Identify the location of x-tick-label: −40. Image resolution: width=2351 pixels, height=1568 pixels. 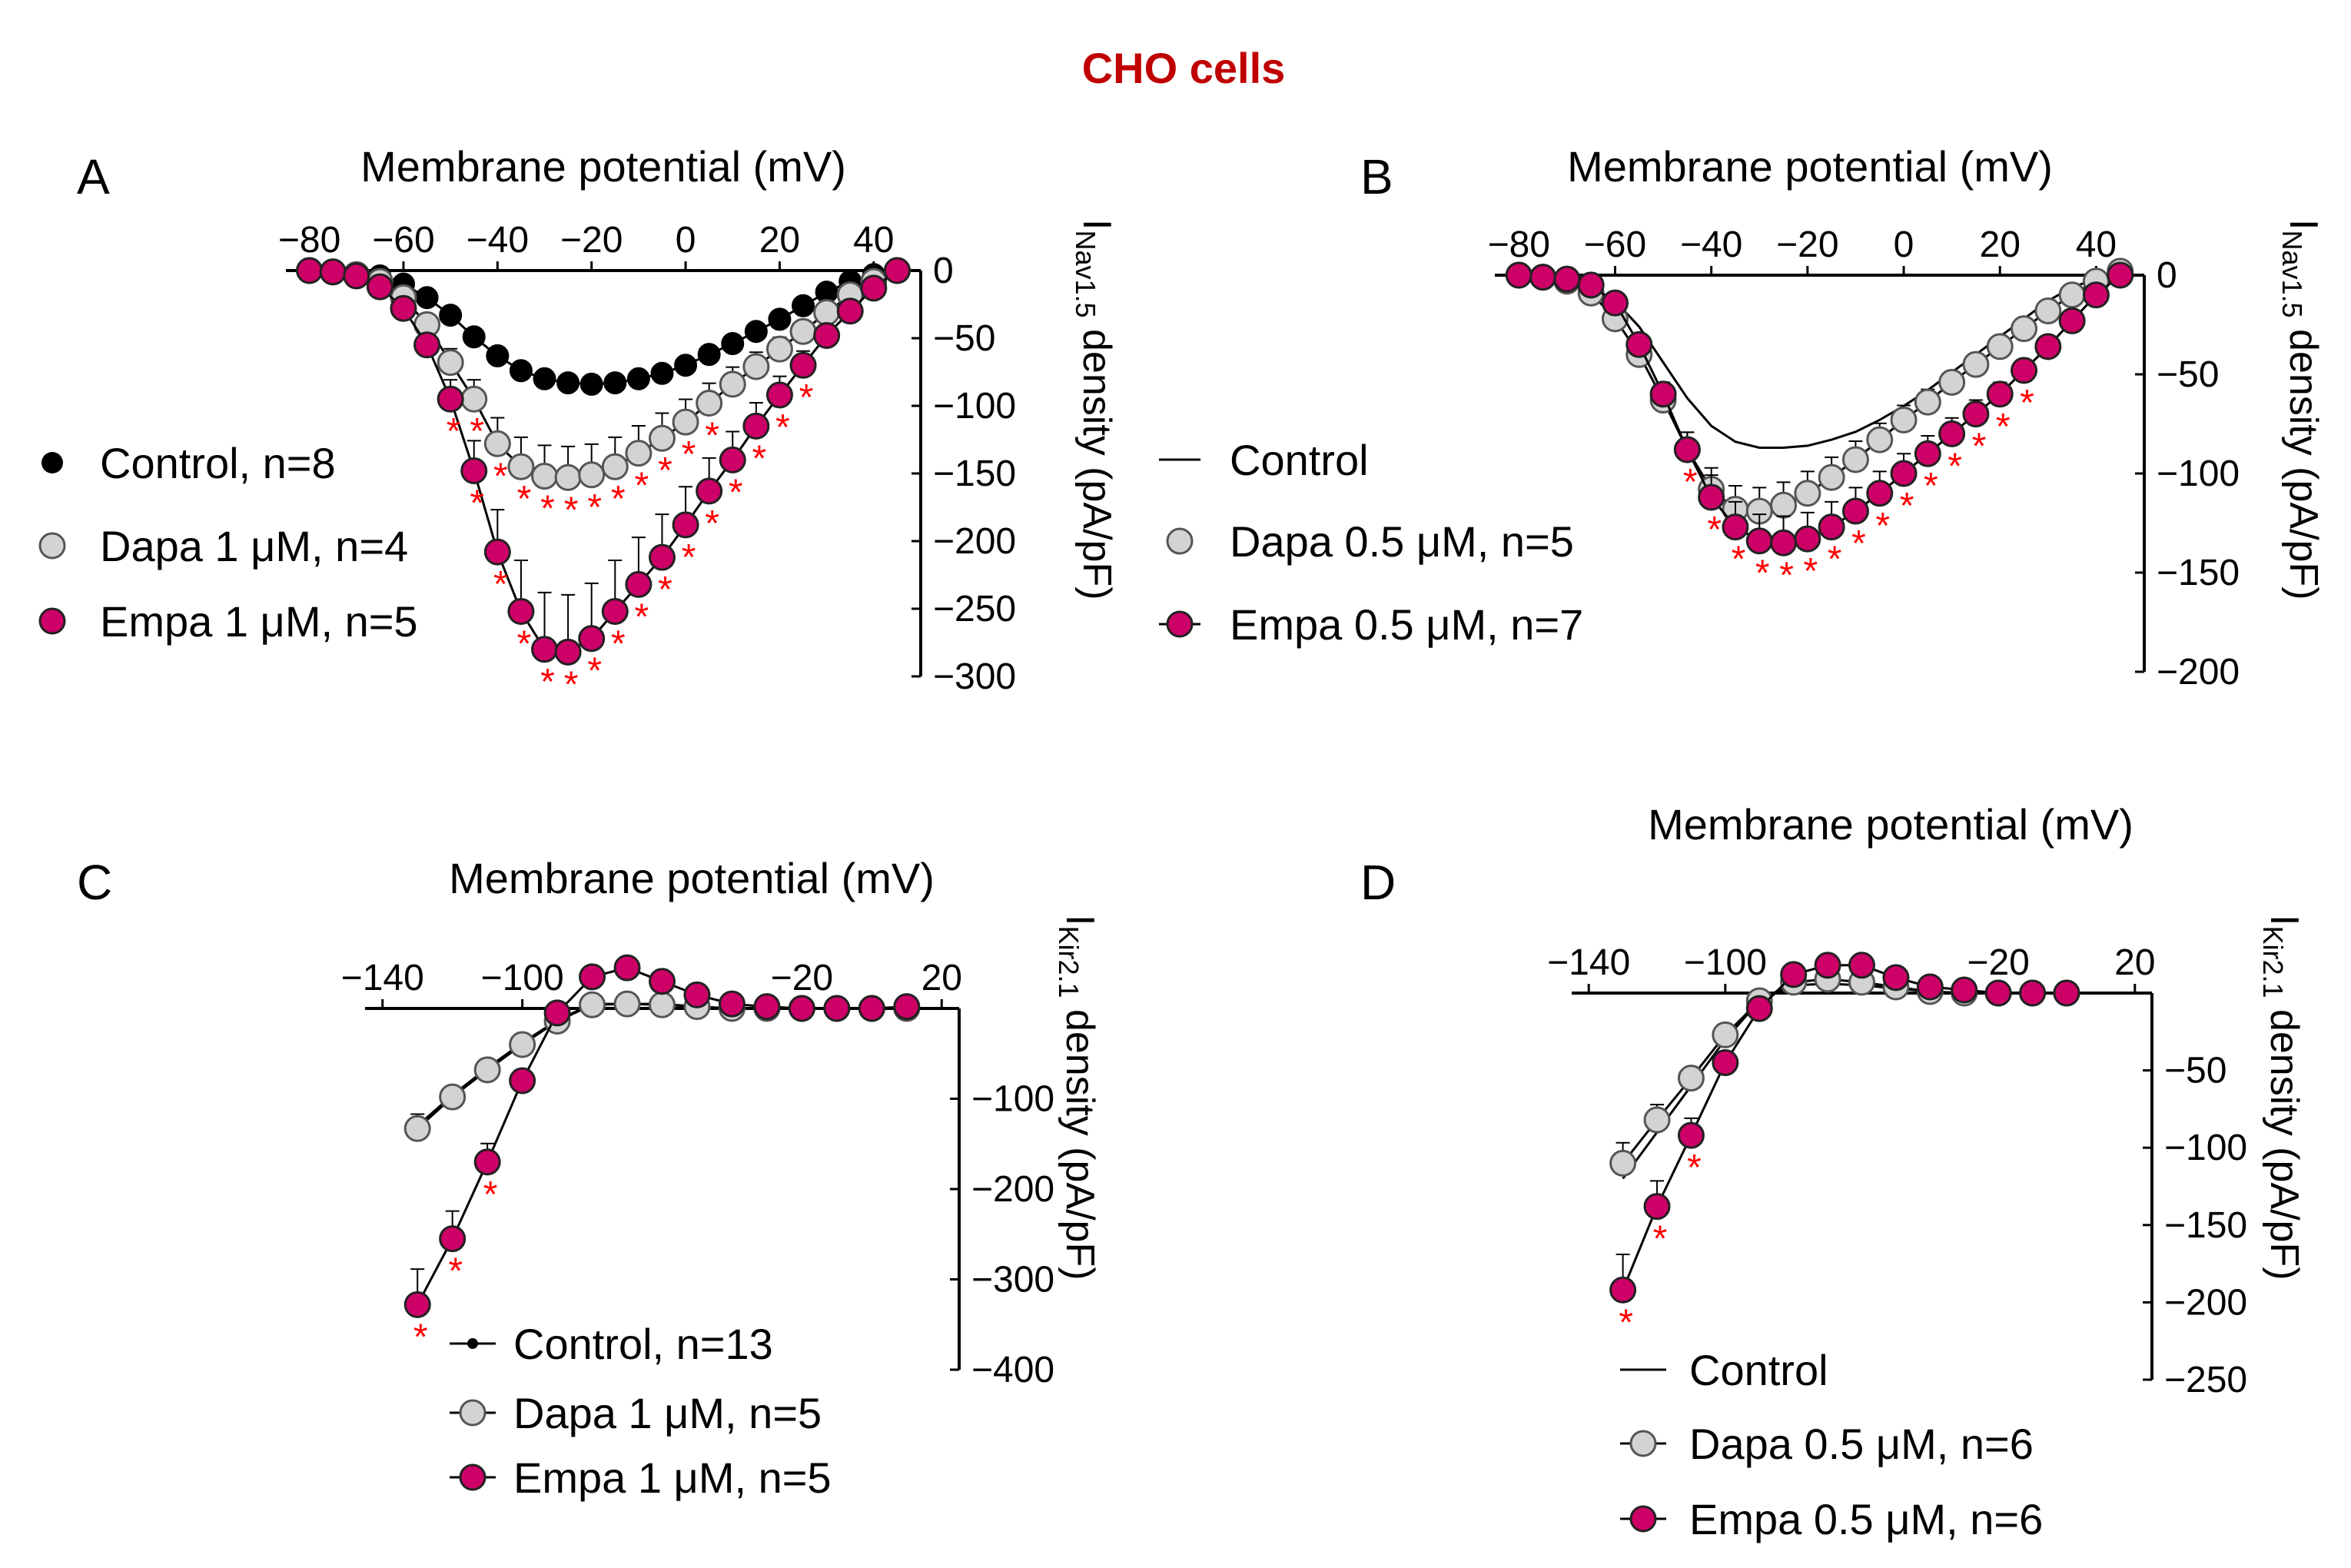
(1711, 245).